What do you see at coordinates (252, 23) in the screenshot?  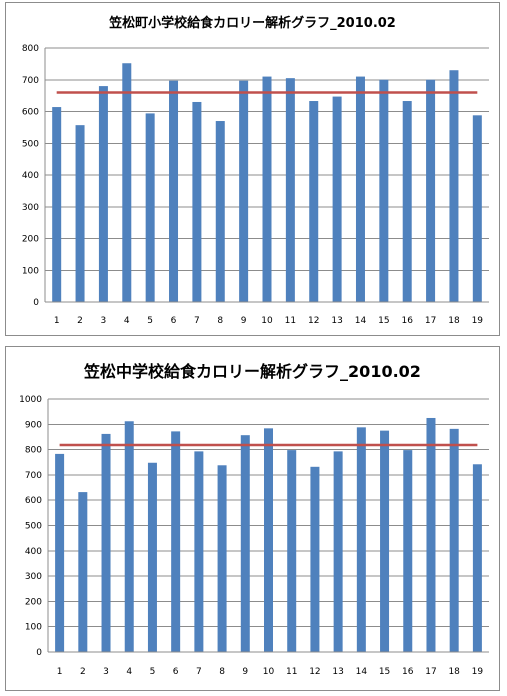 I see `chart-title: 笠松町小学校給食カロリー解析グラフ_2010.02` at bounding box center [252, 23].